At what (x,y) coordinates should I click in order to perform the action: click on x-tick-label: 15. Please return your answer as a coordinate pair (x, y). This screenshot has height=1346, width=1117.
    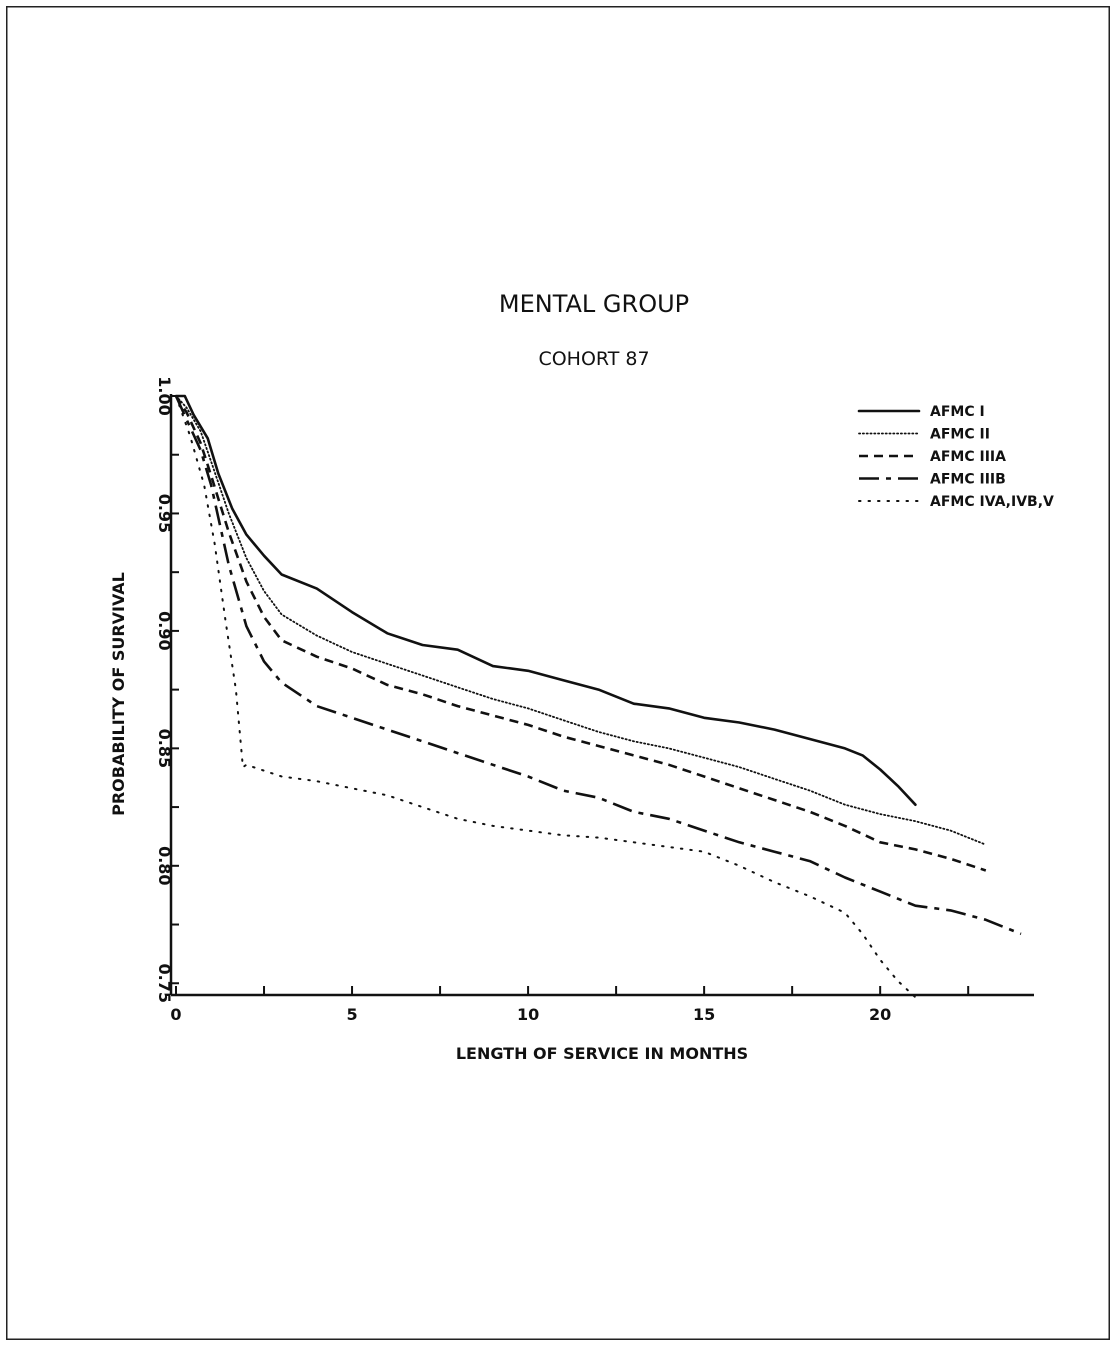
    Looking at the image, I should click on (704, 1014).